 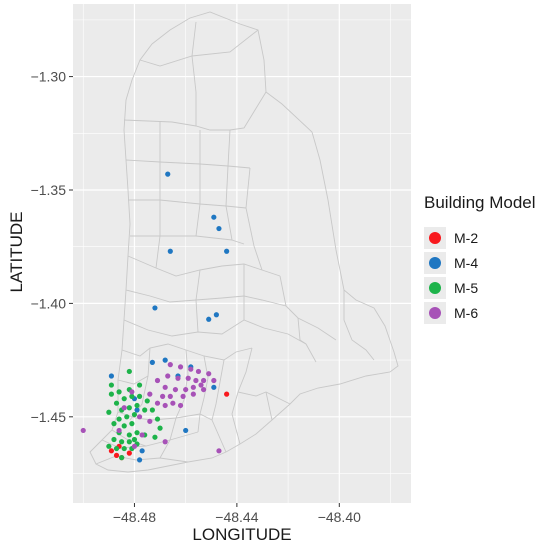 I want to click on x-tick-label: −48.44, so click(x=236, y=517).